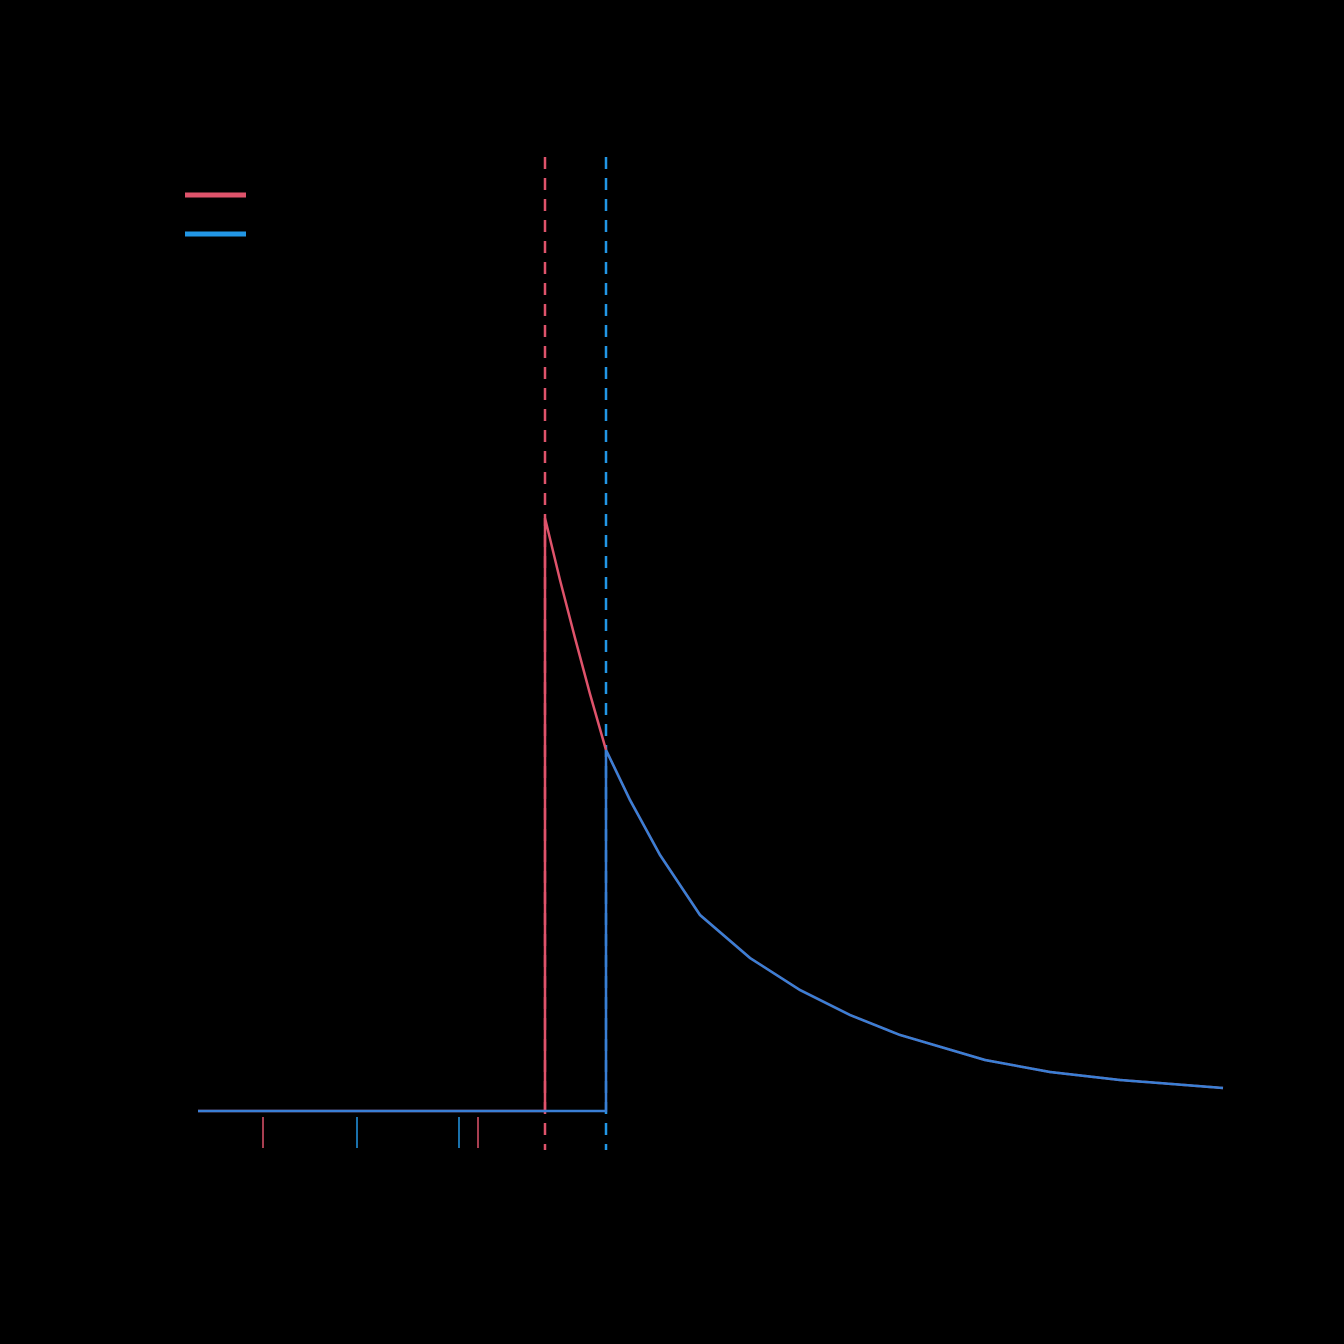 The image size is (1344, 1344). Describe the element at coordinates (370, 1132) in the screenshot. I see `rug` at that location.